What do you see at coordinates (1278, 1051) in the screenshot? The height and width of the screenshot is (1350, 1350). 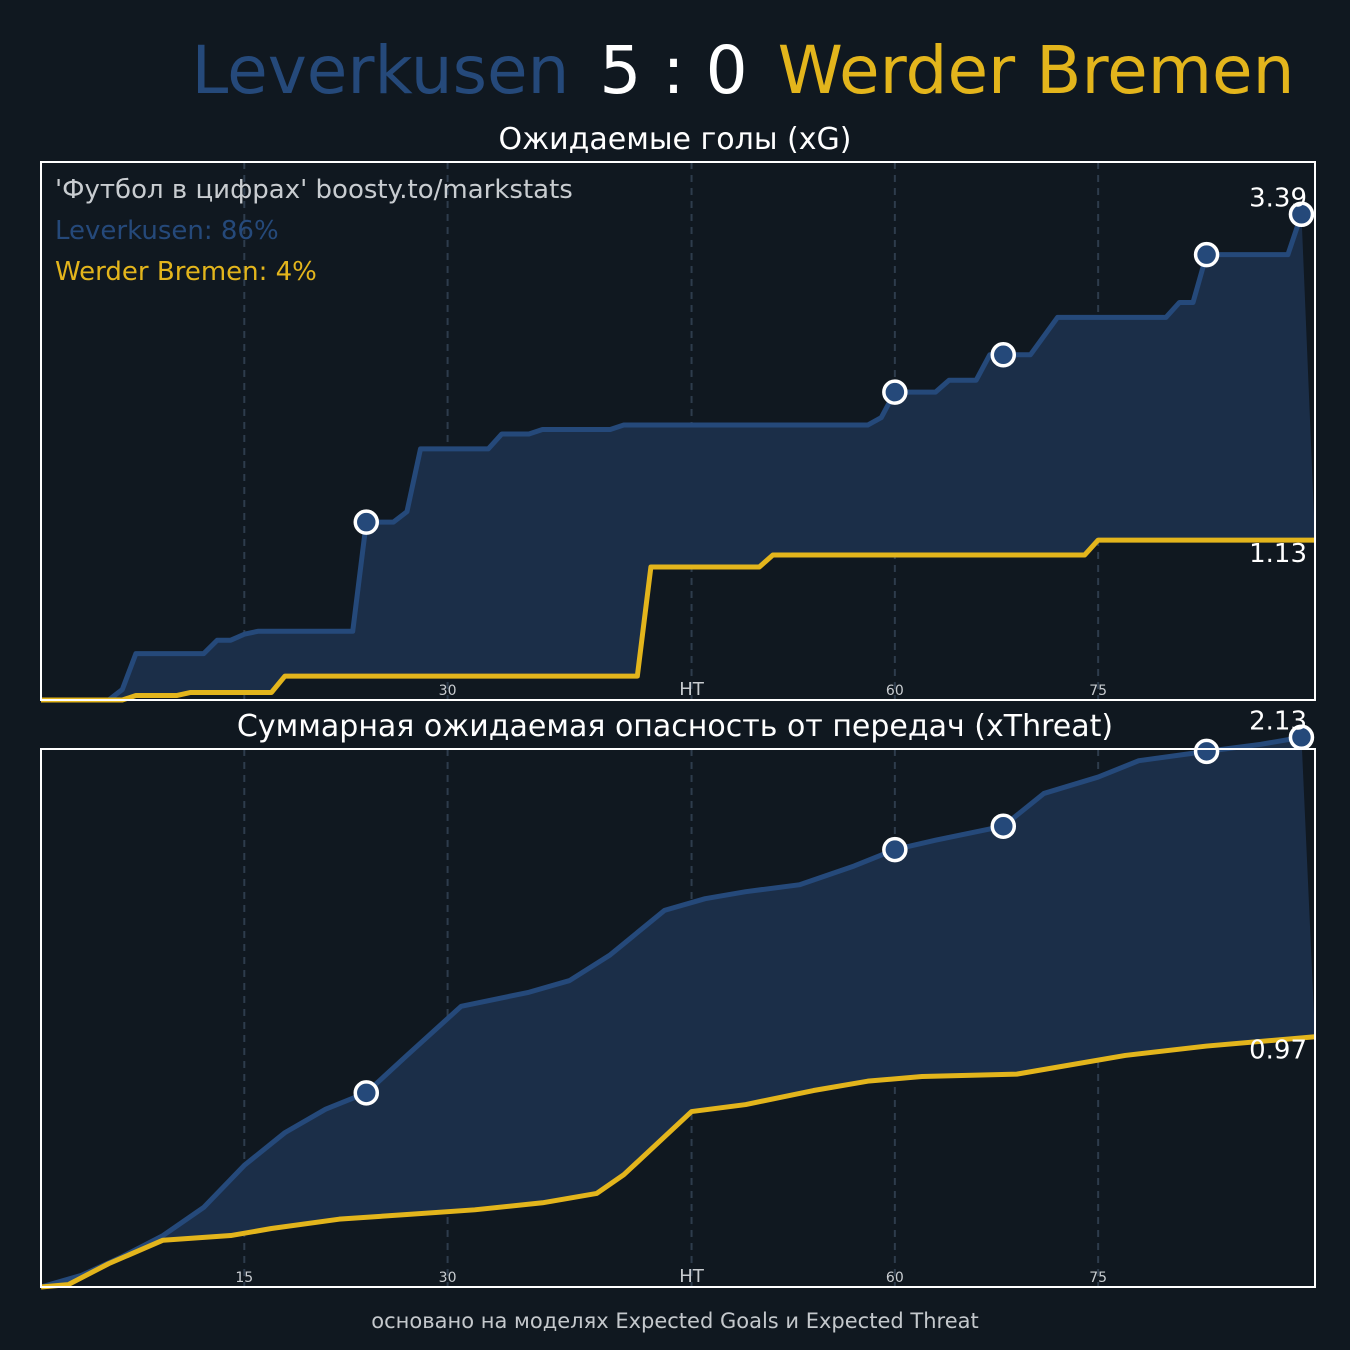 I see `away-total-label: 0.97` at bounding box center [1278, 1051].